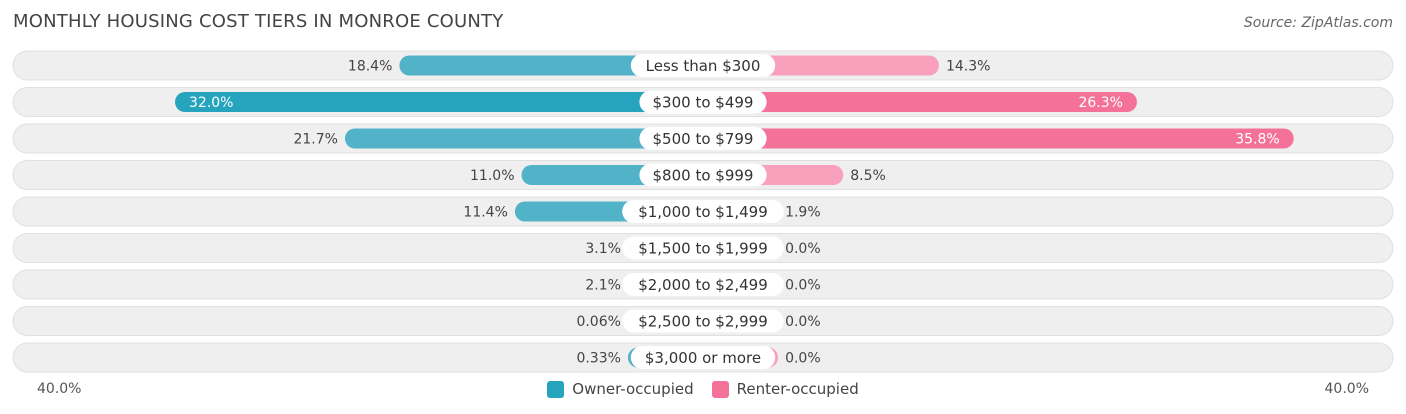 This screenshot has height=414, width=1406. I want to click on legend-item-owner: Owner-occupied, so click(620, 389).